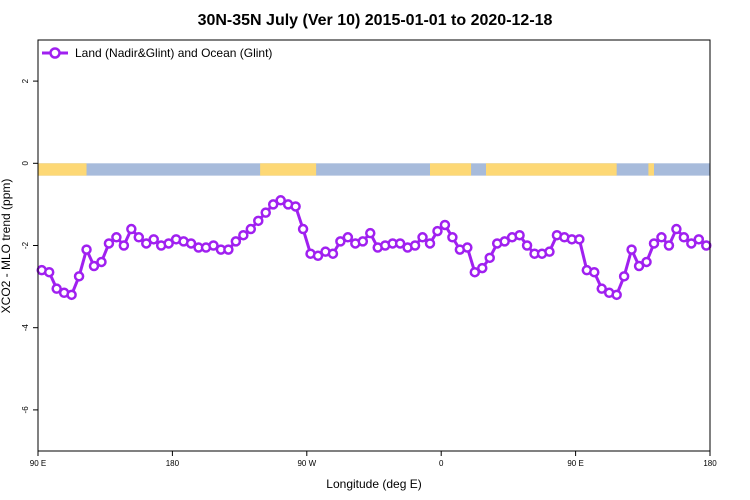 This screenshot has height=500, width=750. Describe the element at coordinates (25, 80) in the screenshot. I see `y-tick-label: 2` at that location.